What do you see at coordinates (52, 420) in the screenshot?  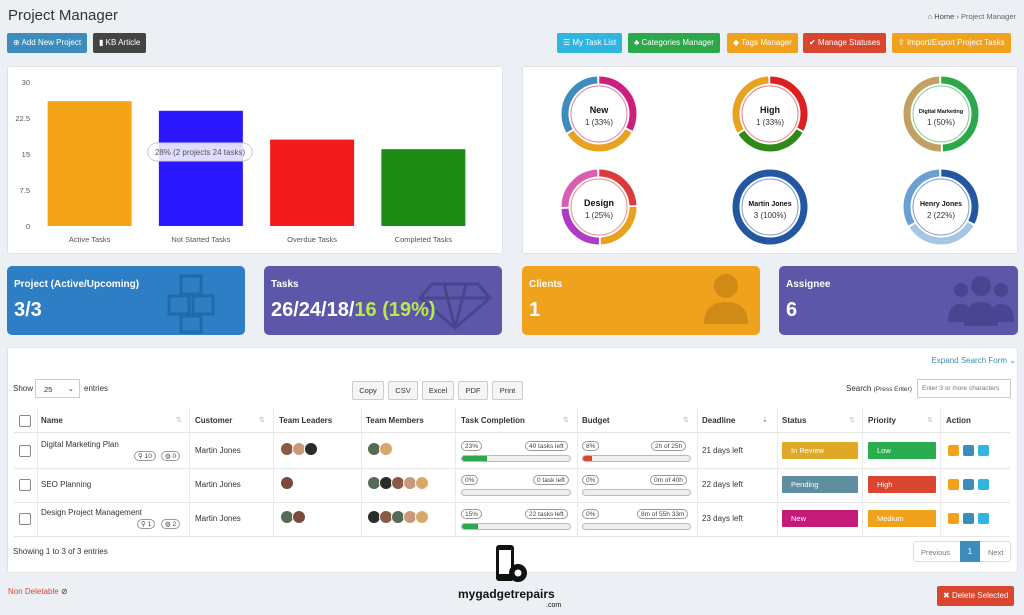 I see `header-name: Name` at bounding box center [52, 420].